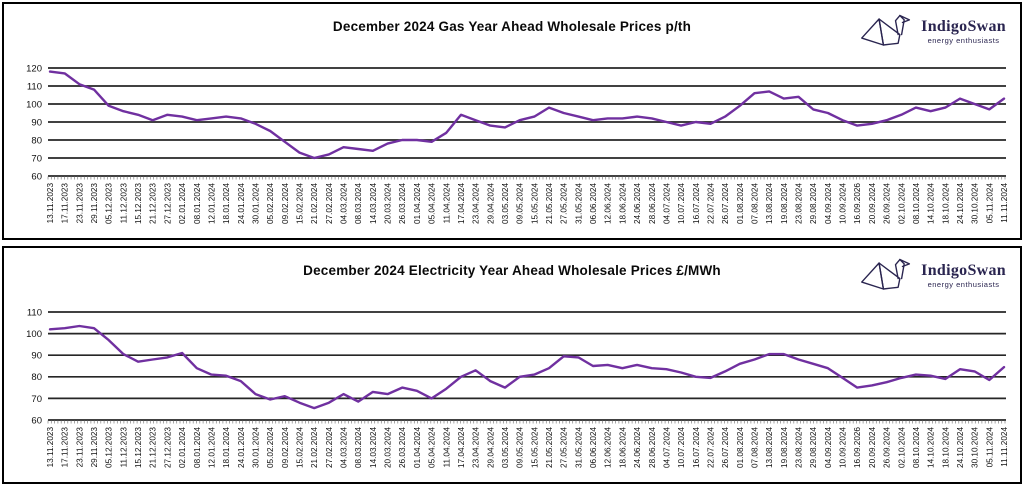 The image size is (1024, 486). I want to click on x-axis-label: 02.01.2024, so click(182, 447).